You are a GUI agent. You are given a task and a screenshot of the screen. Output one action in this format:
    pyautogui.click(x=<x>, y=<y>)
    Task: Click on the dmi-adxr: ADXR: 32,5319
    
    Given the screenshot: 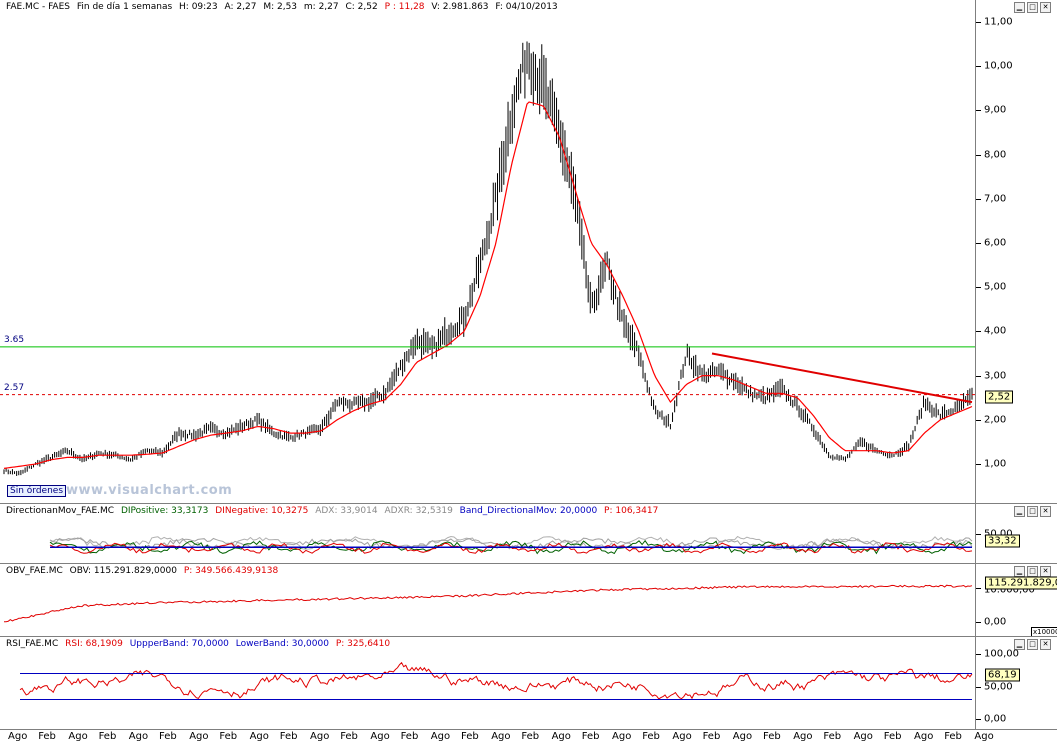 What is the action you would take?
    pyautogui.click(x=418, y=511)
    